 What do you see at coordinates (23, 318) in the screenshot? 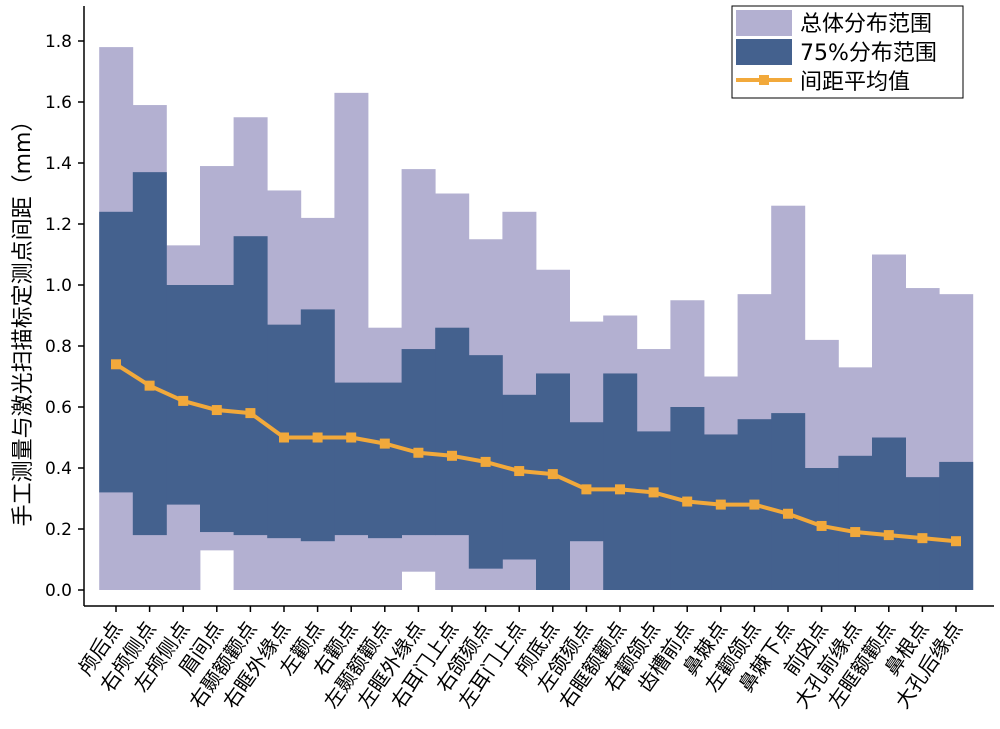
I see `y-axis-label: 手工测量与激光扫描标定测点间距（mm）` at bounding box center [23, 318].